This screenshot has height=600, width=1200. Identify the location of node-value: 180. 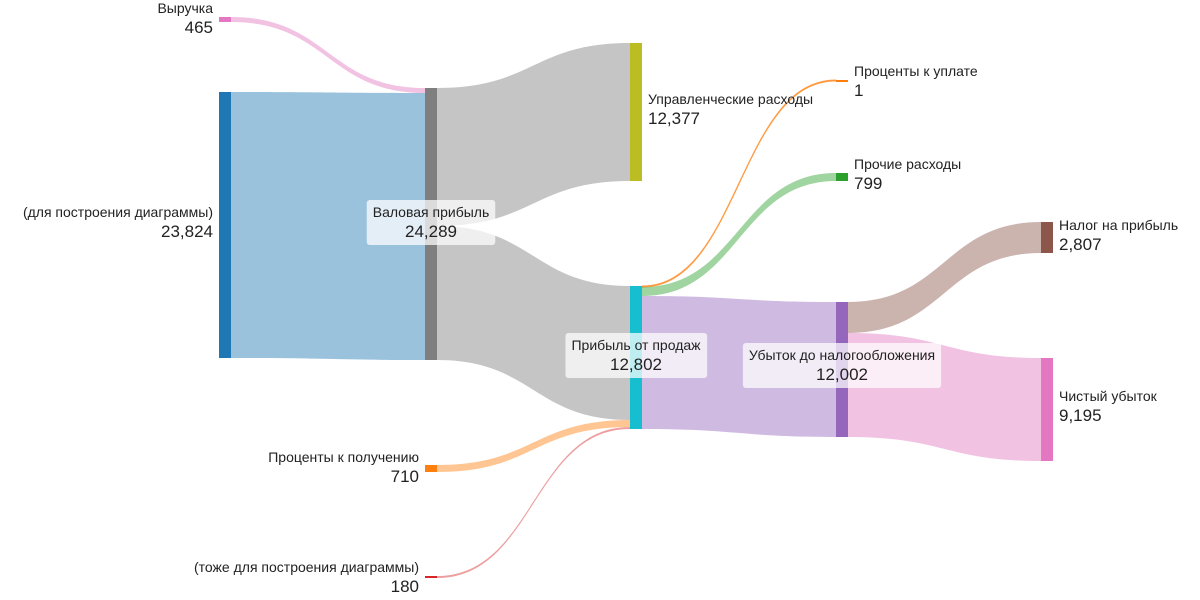
(405, 586).